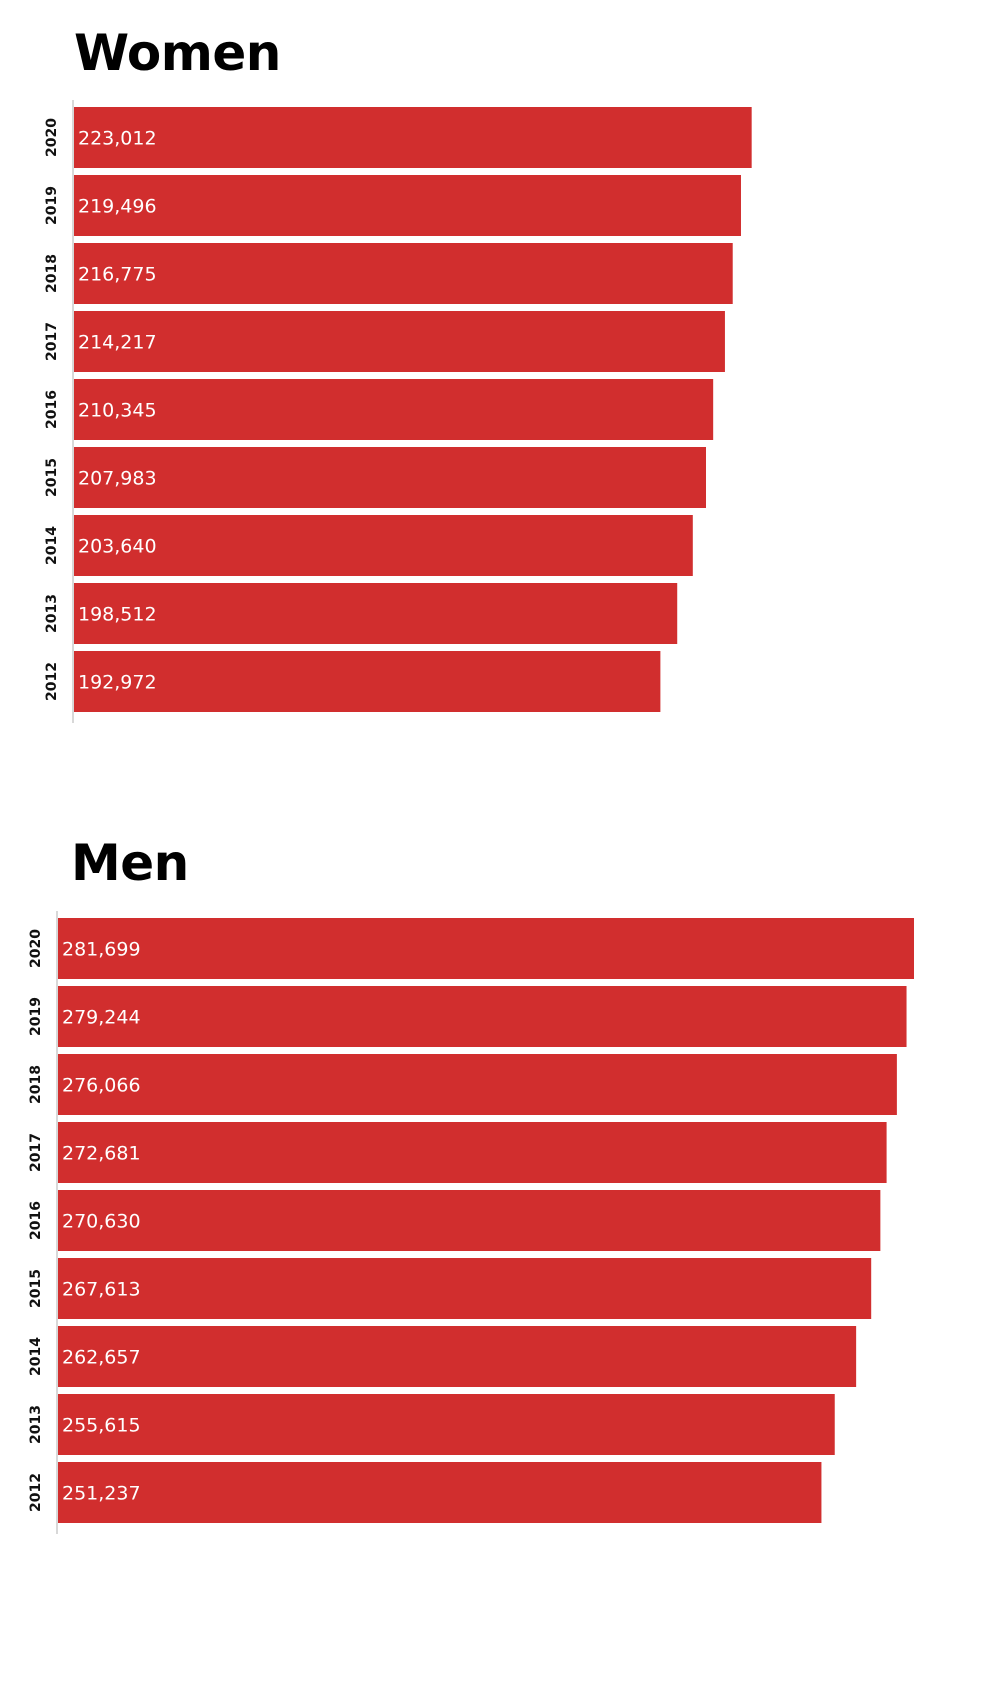  Describe the element at coordinates (465, 1288) in the screenshot. I see `men-bar-2015` at that location.